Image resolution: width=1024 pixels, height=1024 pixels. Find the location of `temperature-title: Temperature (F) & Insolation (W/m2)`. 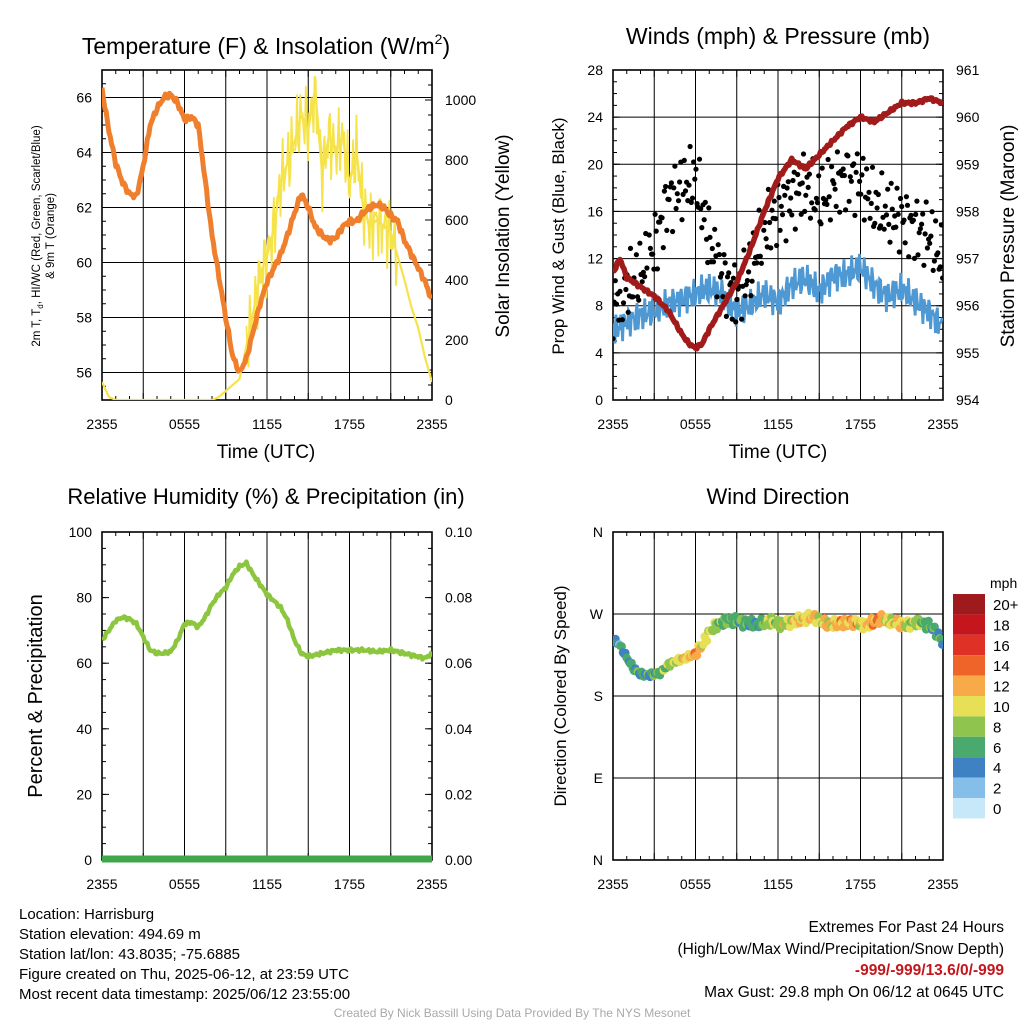

temperature-title: Temperature (F) & Insolation (W/m2) is located at coordinates (266, 45).